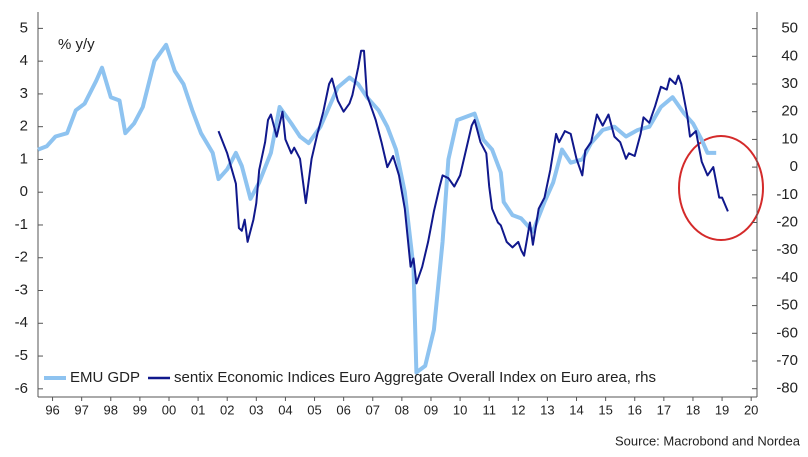 This screenshot has height=457, width=808. What do you see at coordinates (24, 158) in the screenshot?
I see `y-tick-label: 1` at bounding box center [24, 158].